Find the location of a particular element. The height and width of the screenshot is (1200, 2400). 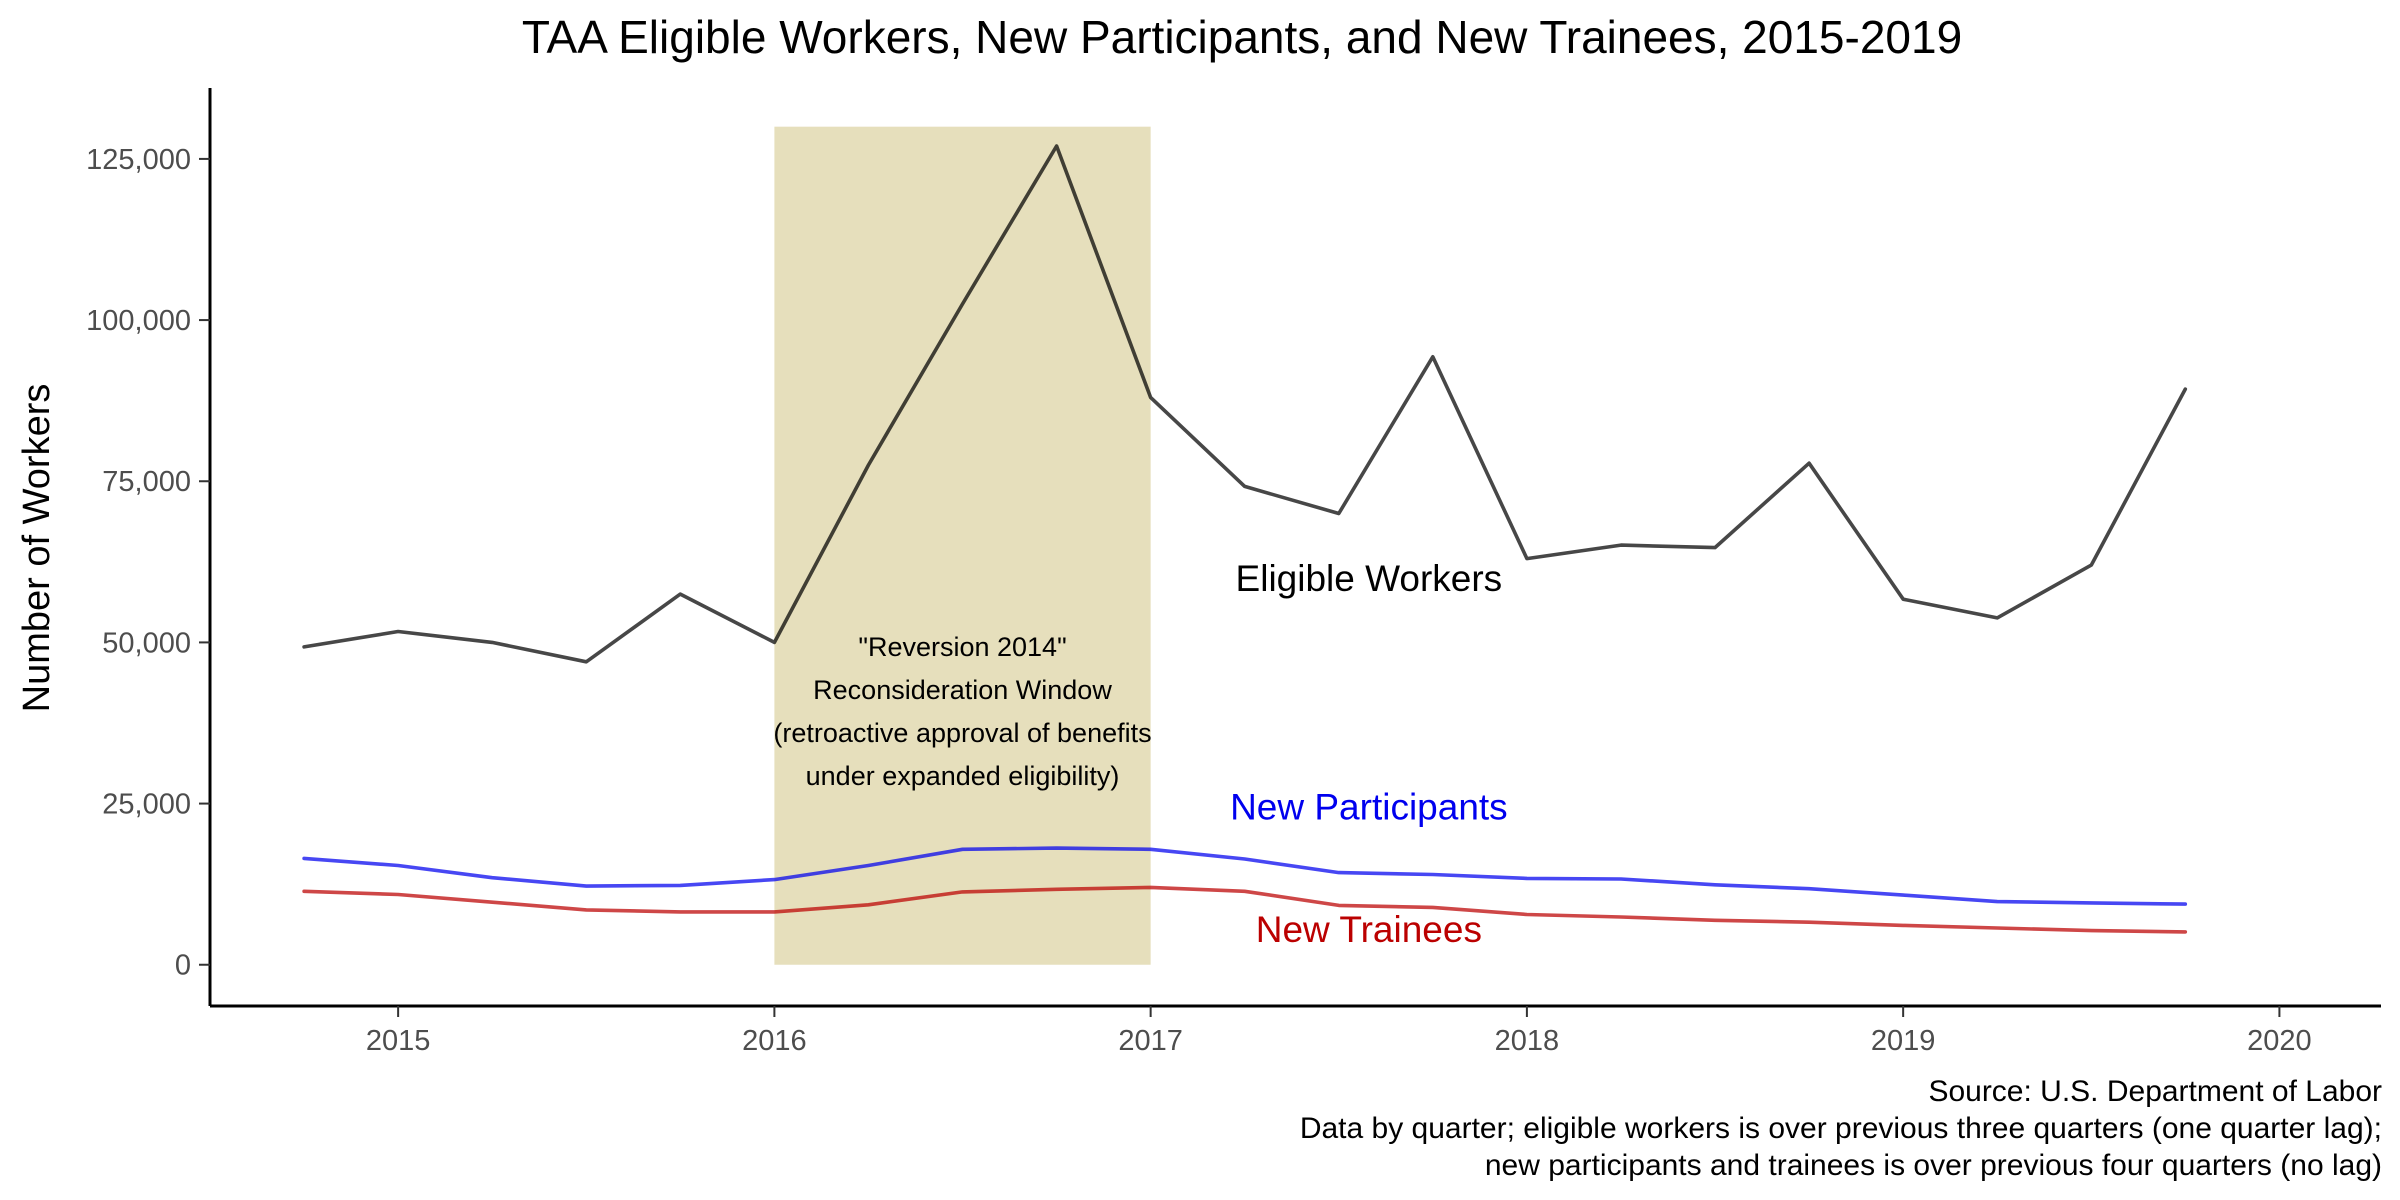

series-line-new-trainees is located at coordinates (1245, 909).